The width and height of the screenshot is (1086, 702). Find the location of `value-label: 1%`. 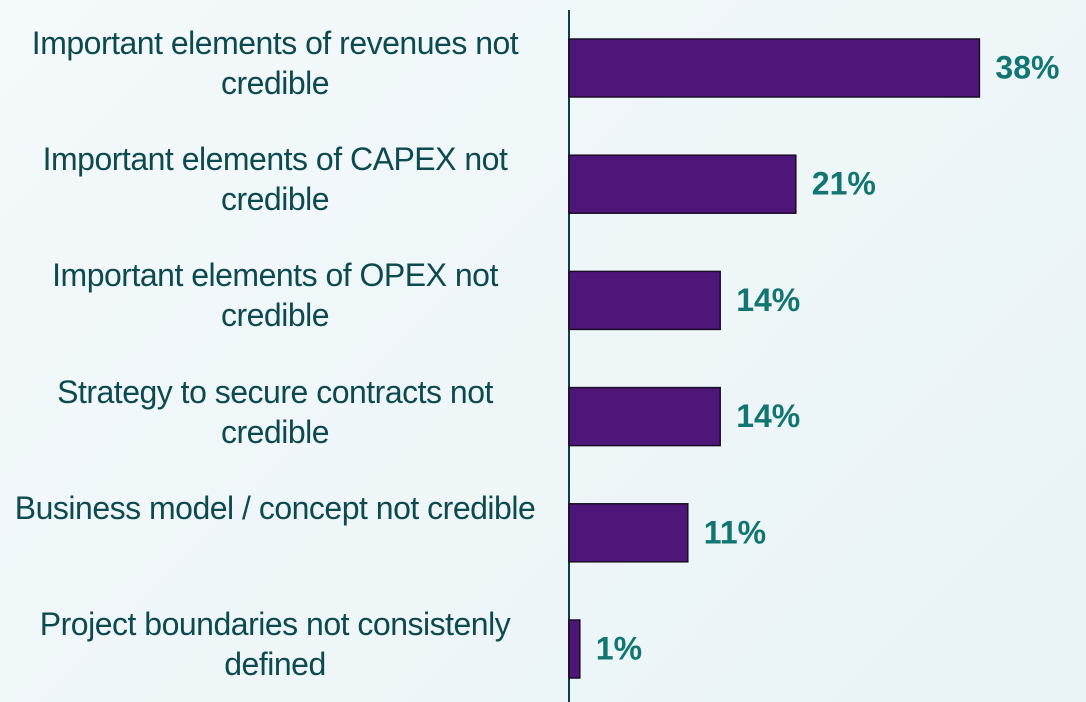

value-label: 1% is located at coordinates (619, 648).